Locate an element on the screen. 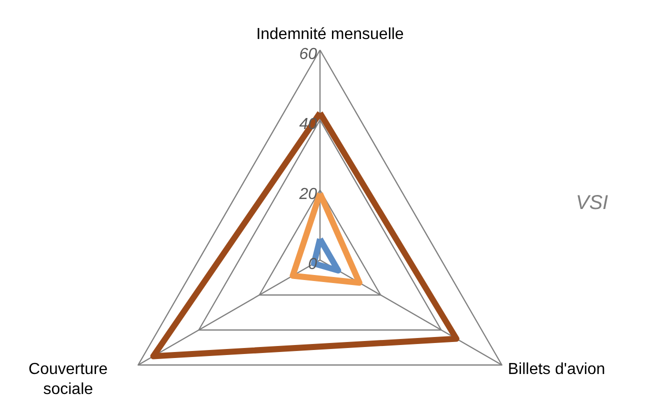  spoke-label: Indemnité mensuelle is located at coordinates (330, 34).